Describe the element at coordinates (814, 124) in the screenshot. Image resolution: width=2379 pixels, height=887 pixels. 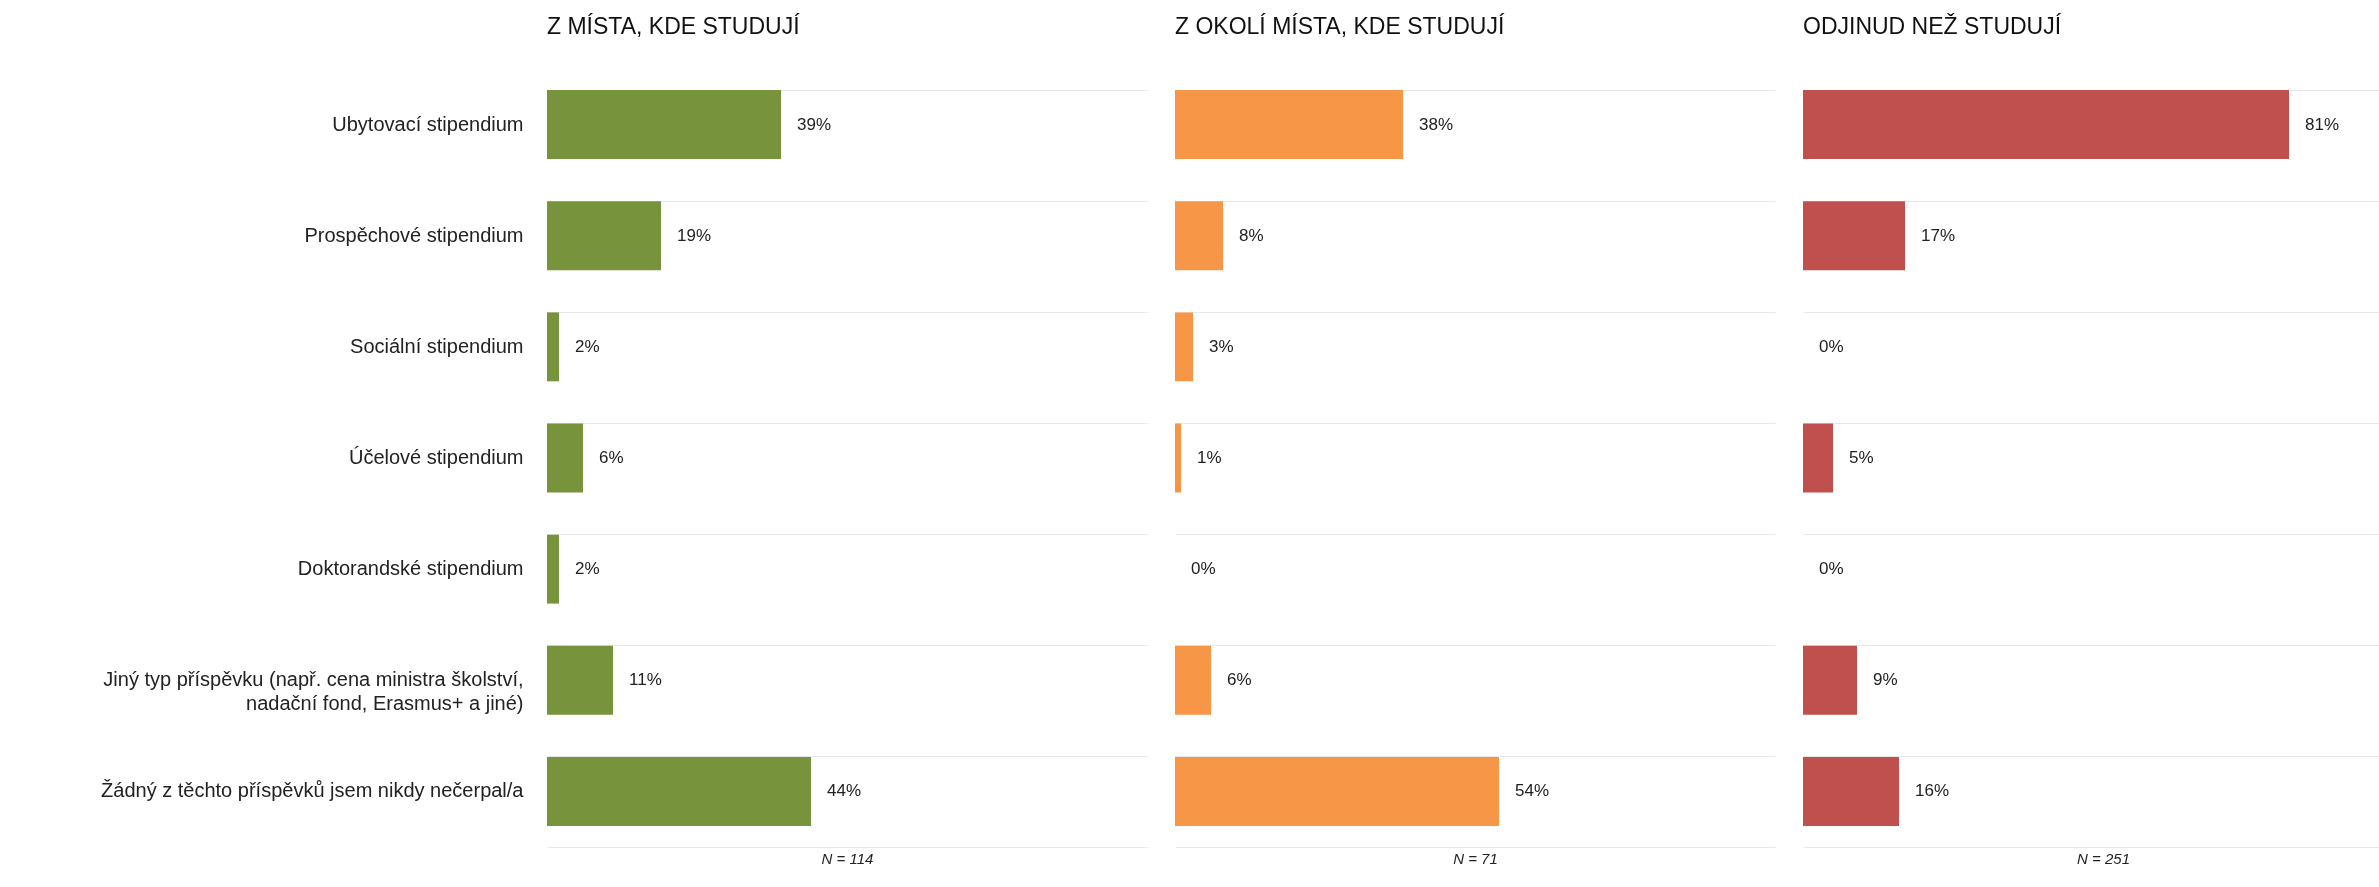
I see `data-label: 39%` at that location.